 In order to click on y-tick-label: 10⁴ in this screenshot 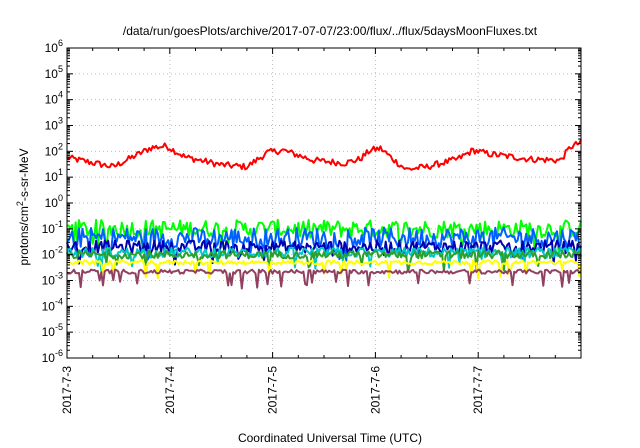, I will do `click(54, 98)`.